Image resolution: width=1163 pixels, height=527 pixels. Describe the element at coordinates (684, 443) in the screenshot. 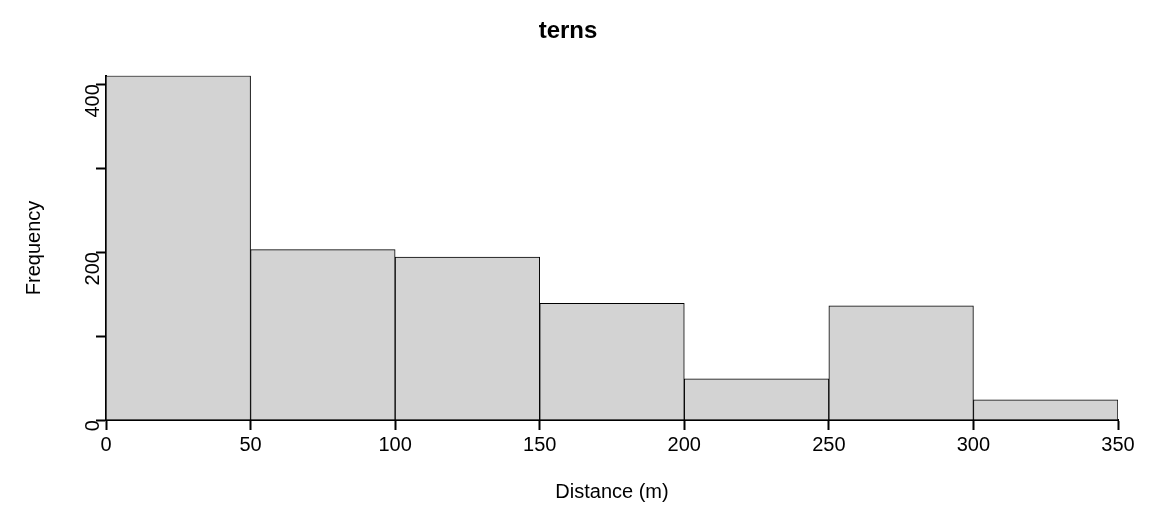

I see `x-tick-label: 200` at that location.